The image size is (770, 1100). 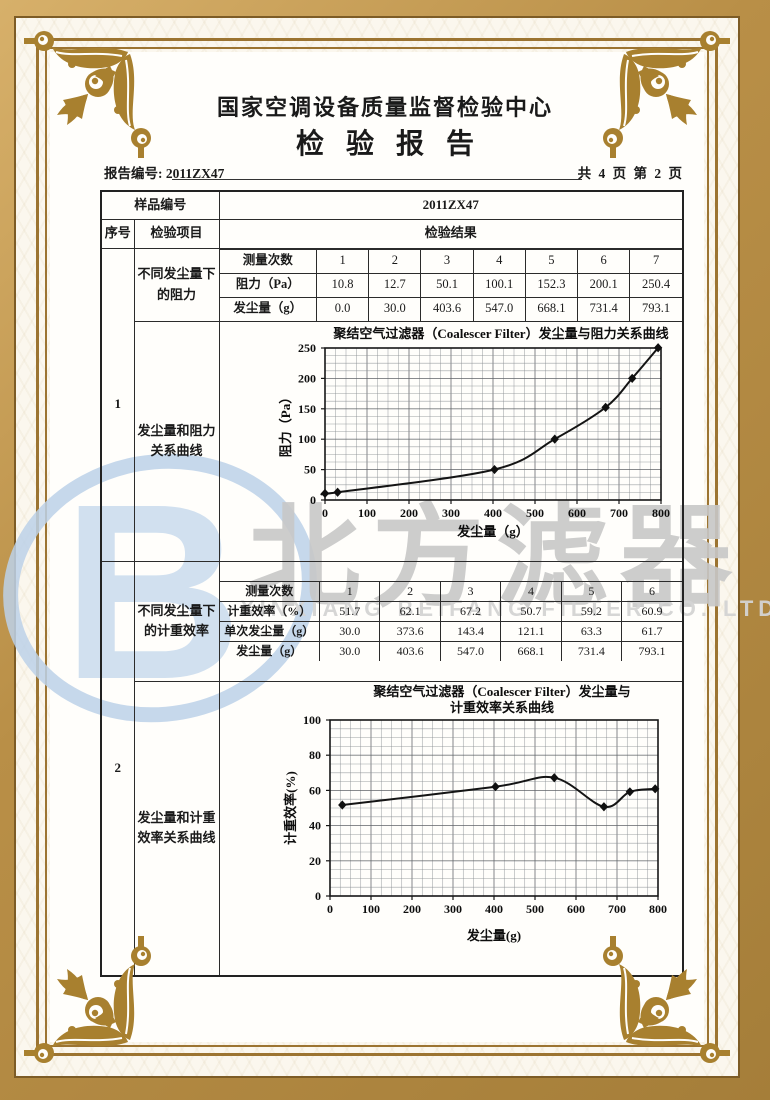 What do you see at coordinates (489, 421) in the screenshot?
I see `data-series-line` at bounding box center [489, 421].